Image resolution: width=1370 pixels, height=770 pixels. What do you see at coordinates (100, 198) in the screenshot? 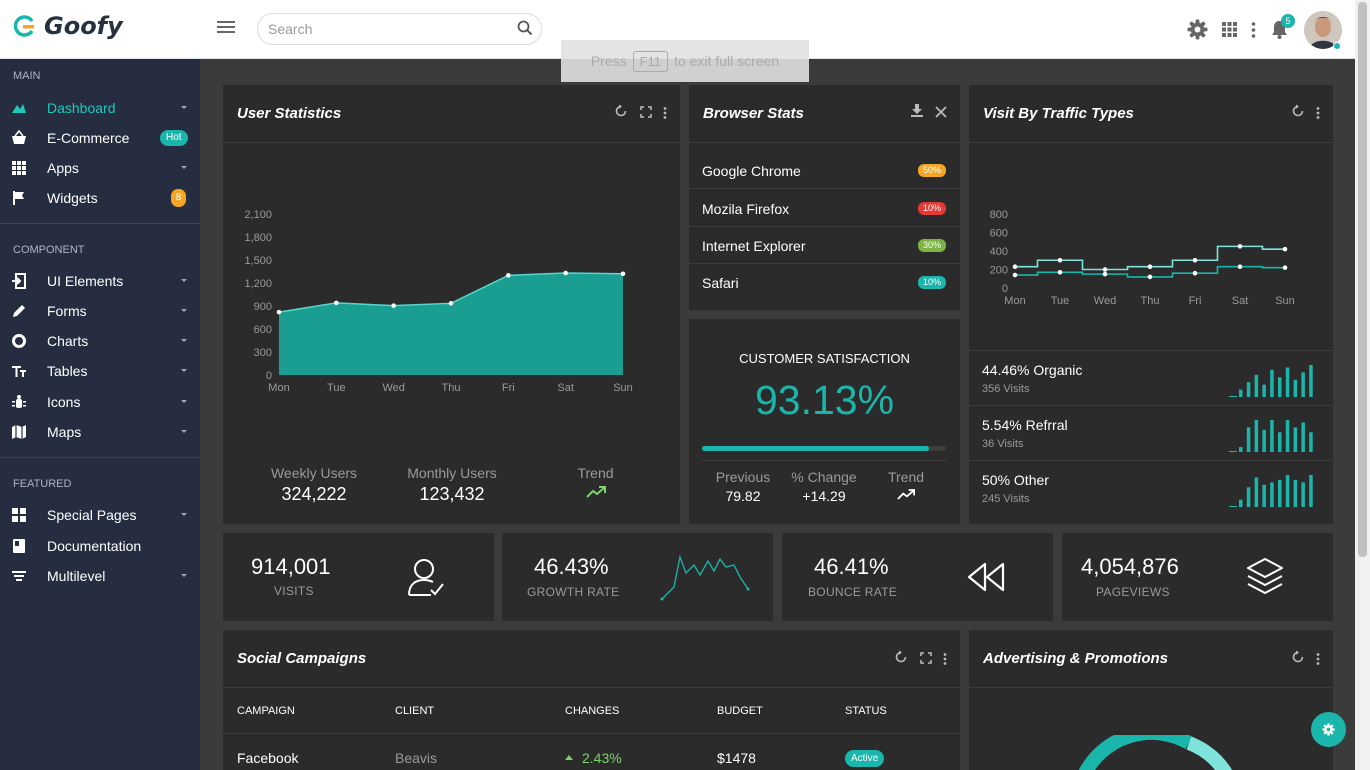
I see `sidebar-item-widgets: Widgets 8` at bounding box center [100, 198].